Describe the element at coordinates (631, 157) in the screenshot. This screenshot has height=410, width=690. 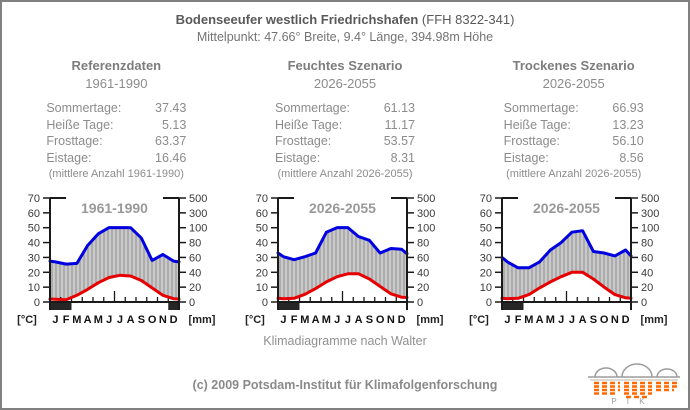
I see `stat-value: 8.56` at that location.